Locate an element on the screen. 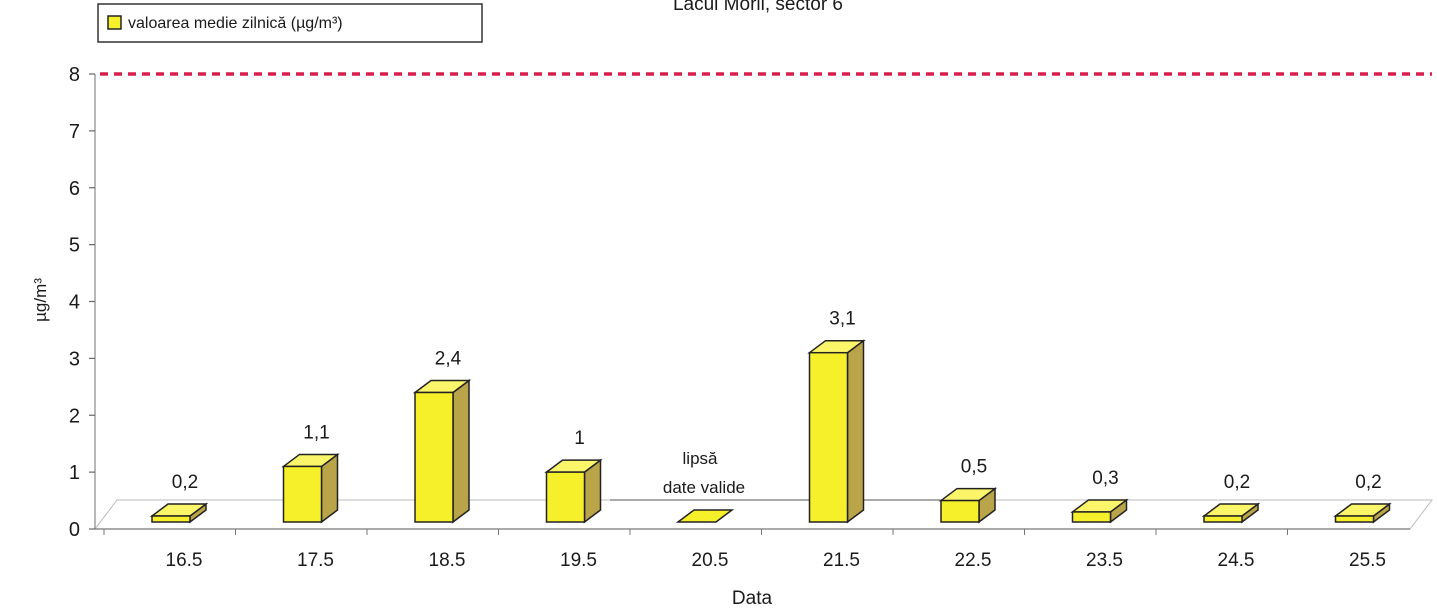 The height and width of the screenshot is (612, 1437). y-axis-title: µg/m³ is located at coordinates (40, 300).